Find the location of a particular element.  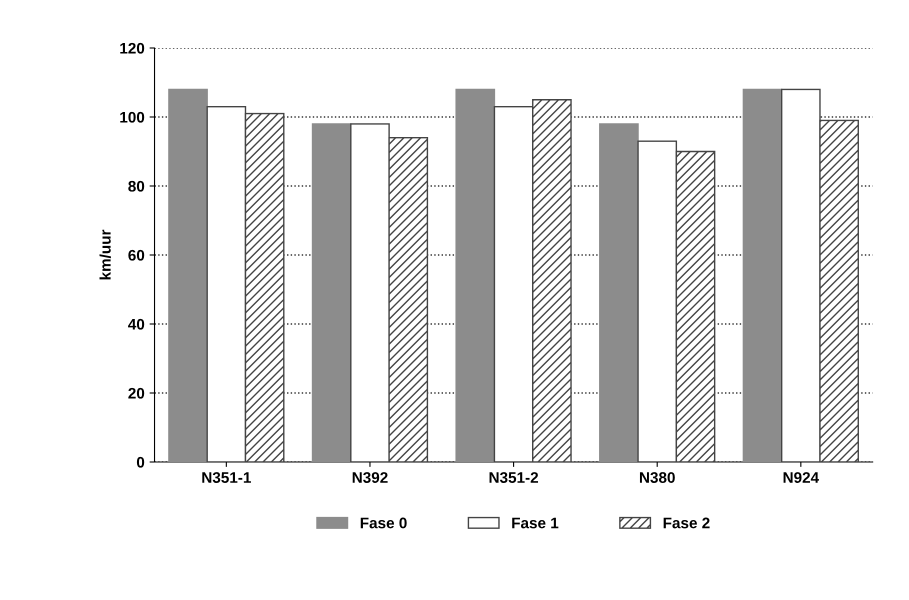

x-tick-label: N924 is located at coordinates (802, 477).